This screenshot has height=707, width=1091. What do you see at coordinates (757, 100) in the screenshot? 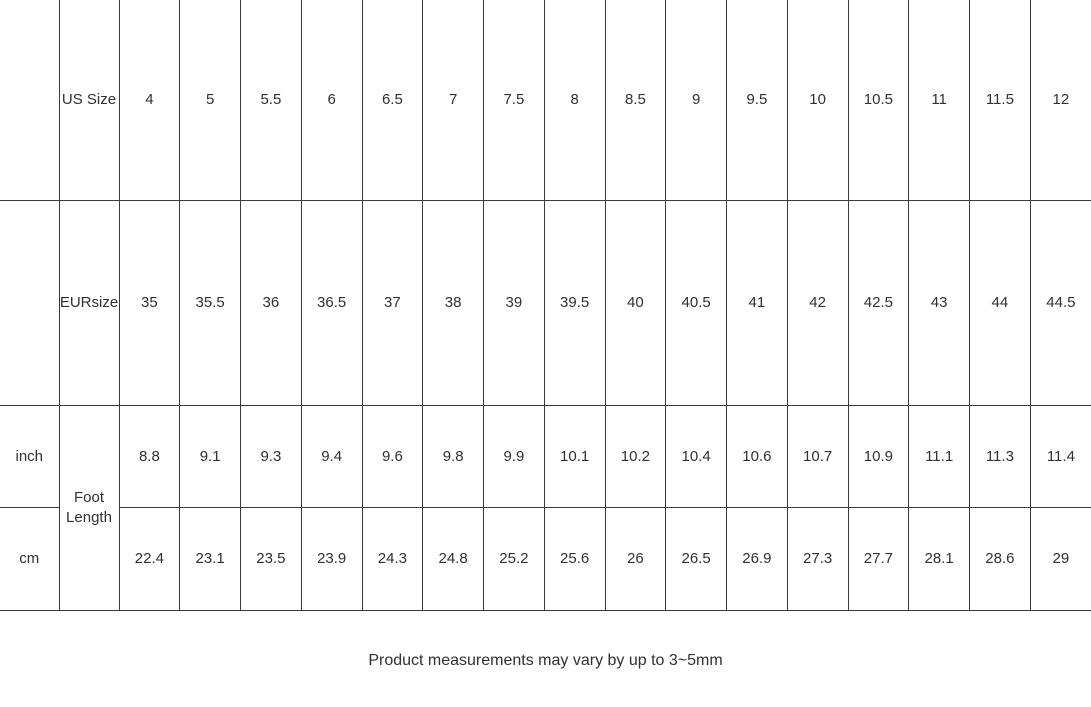
I see `value-cell: 9.5` at bounding box center [757, 100].